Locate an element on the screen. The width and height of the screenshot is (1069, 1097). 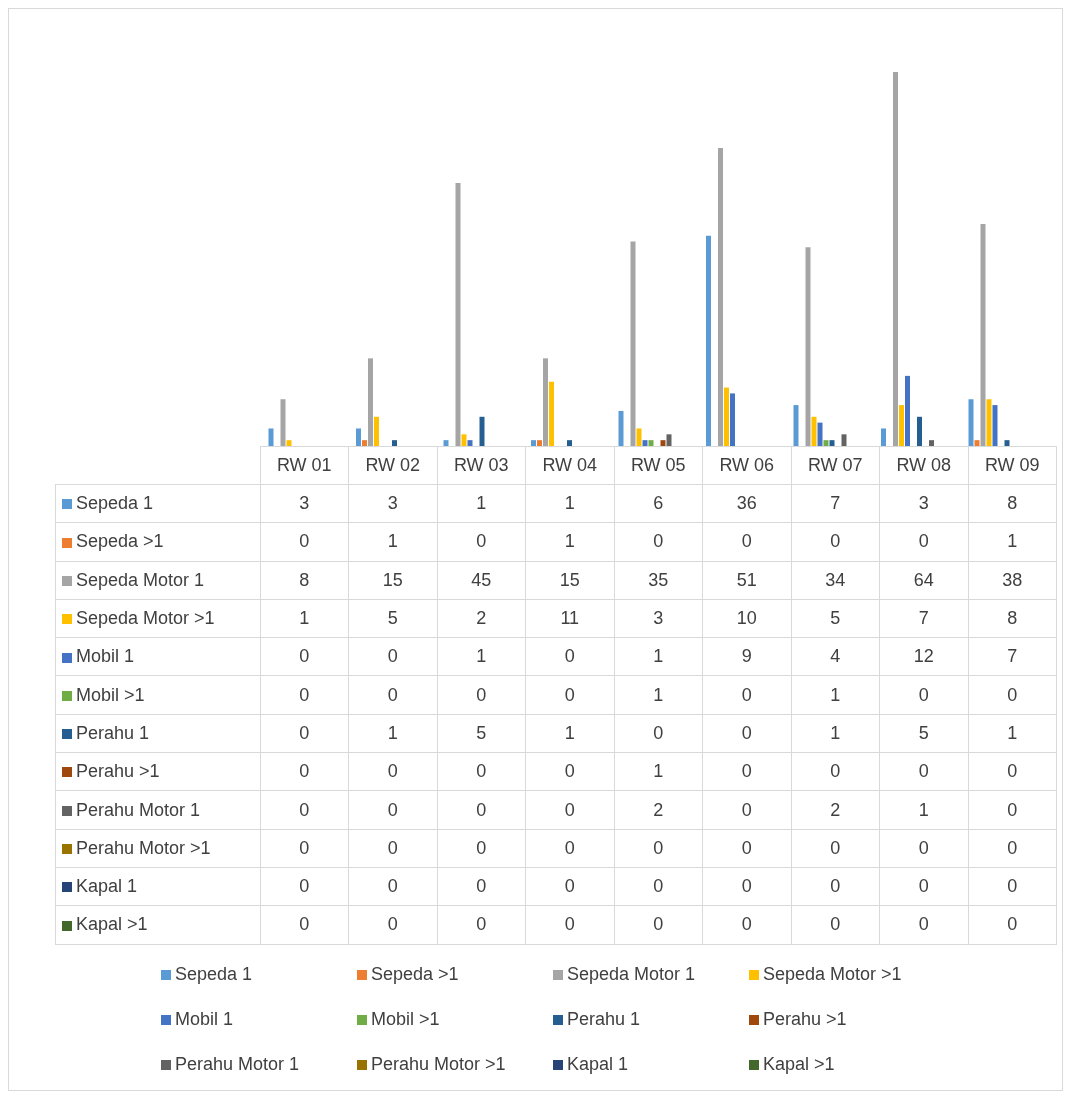
x-tick-label: RW 05 is located at coordinates (658, 465).